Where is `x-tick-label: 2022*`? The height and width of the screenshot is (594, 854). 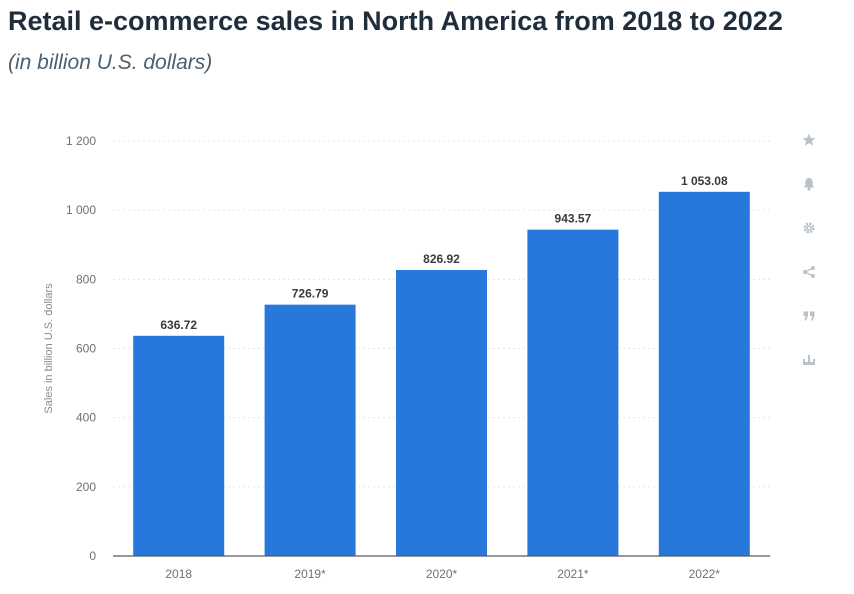 x-tick-label: 2022* is located at coordinates (705, 574).